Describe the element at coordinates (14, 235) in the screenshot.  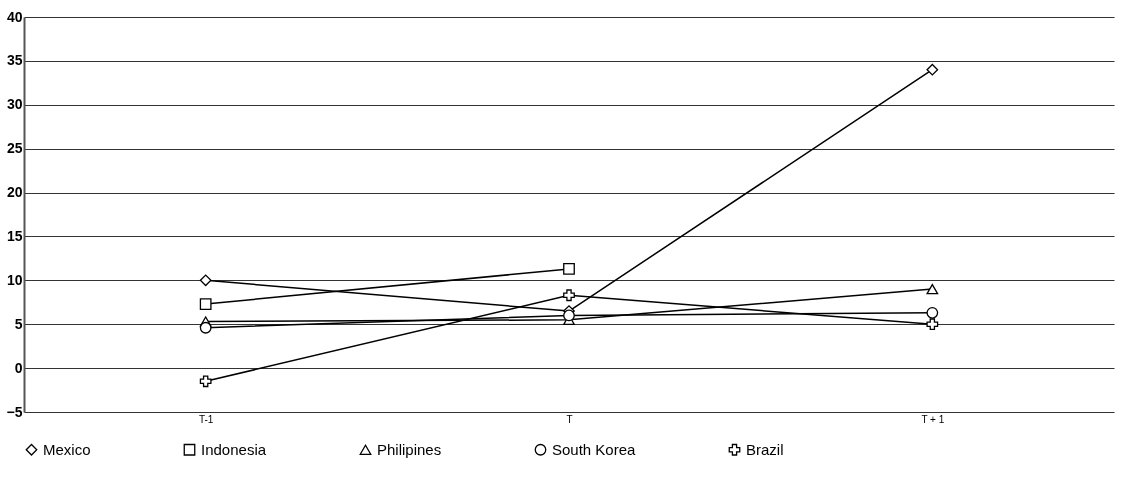
I see `y-tick-label: 15` at that location.